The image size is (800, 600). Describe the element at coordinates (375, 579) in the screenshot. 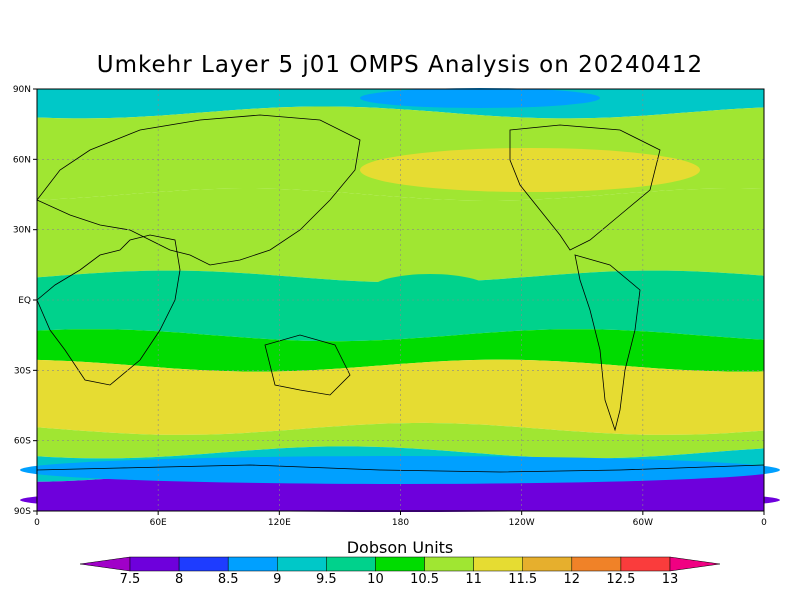

I see `colorbar-label: 10` at that location.